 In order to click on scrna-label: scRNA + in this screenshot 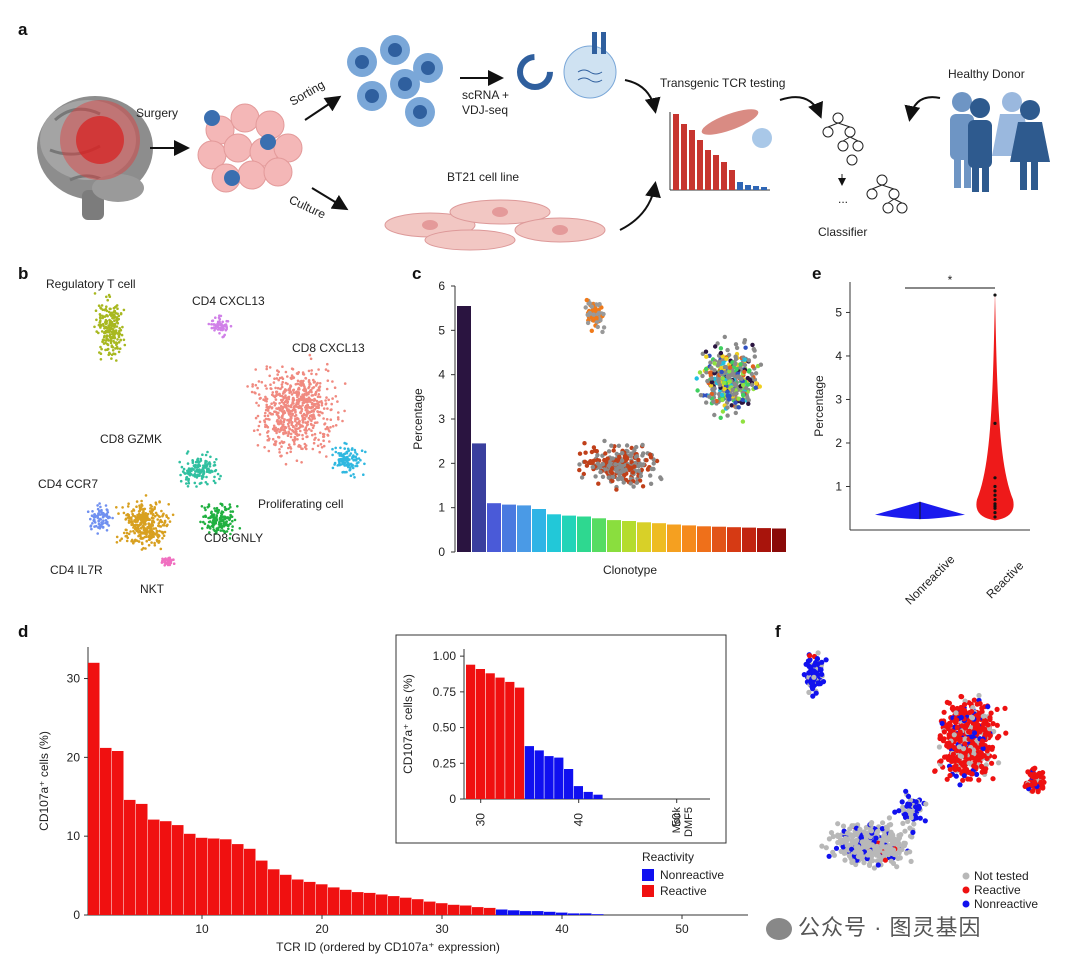, I will do `click(486, 95)`.